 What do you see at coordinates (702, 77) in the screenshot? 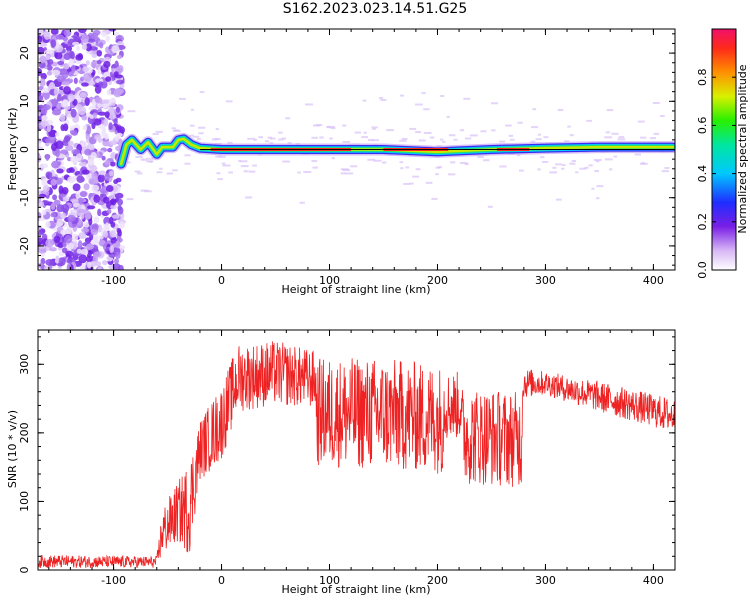
I see `colorbar-tick-label: 0.8` at bounding box center [702, 77].